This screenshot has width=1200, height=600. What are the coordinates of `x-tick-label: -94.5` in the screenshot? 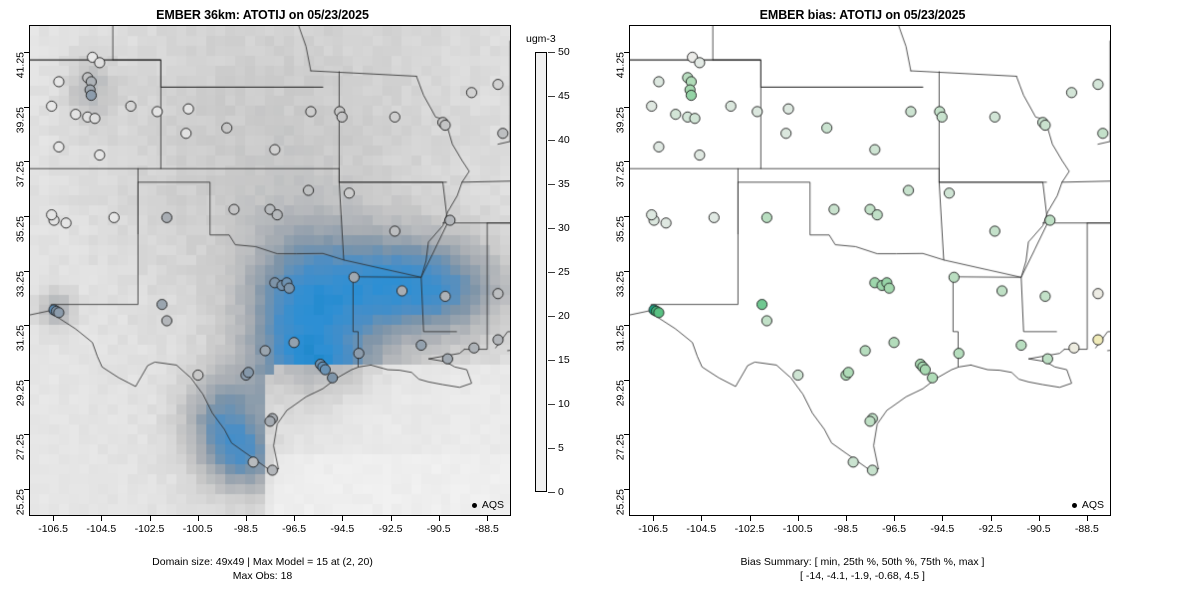 It's located at (342, 529).